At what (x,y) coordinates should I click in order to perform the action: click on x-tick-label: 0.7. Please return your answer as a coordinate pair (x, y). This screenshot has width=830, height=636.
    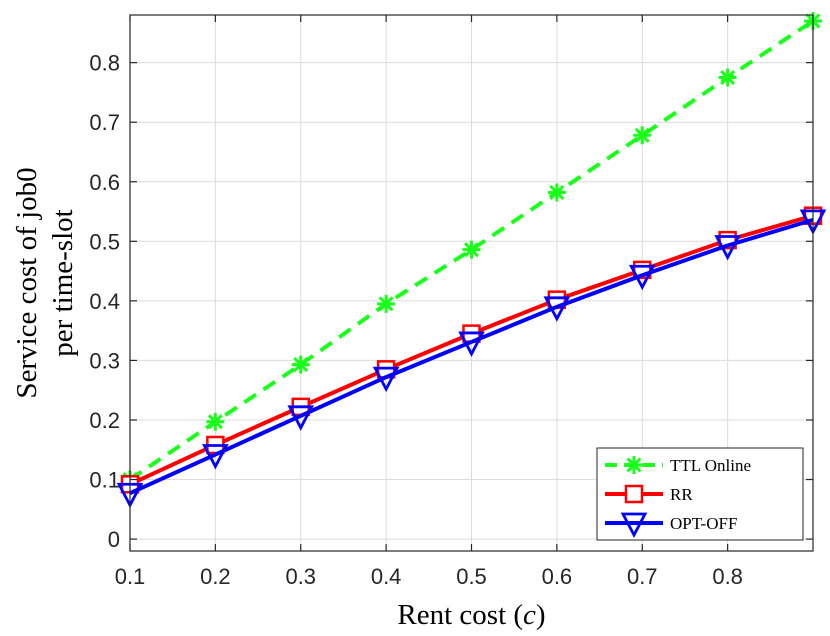
    Looking at the image, I should click on (642, 576).